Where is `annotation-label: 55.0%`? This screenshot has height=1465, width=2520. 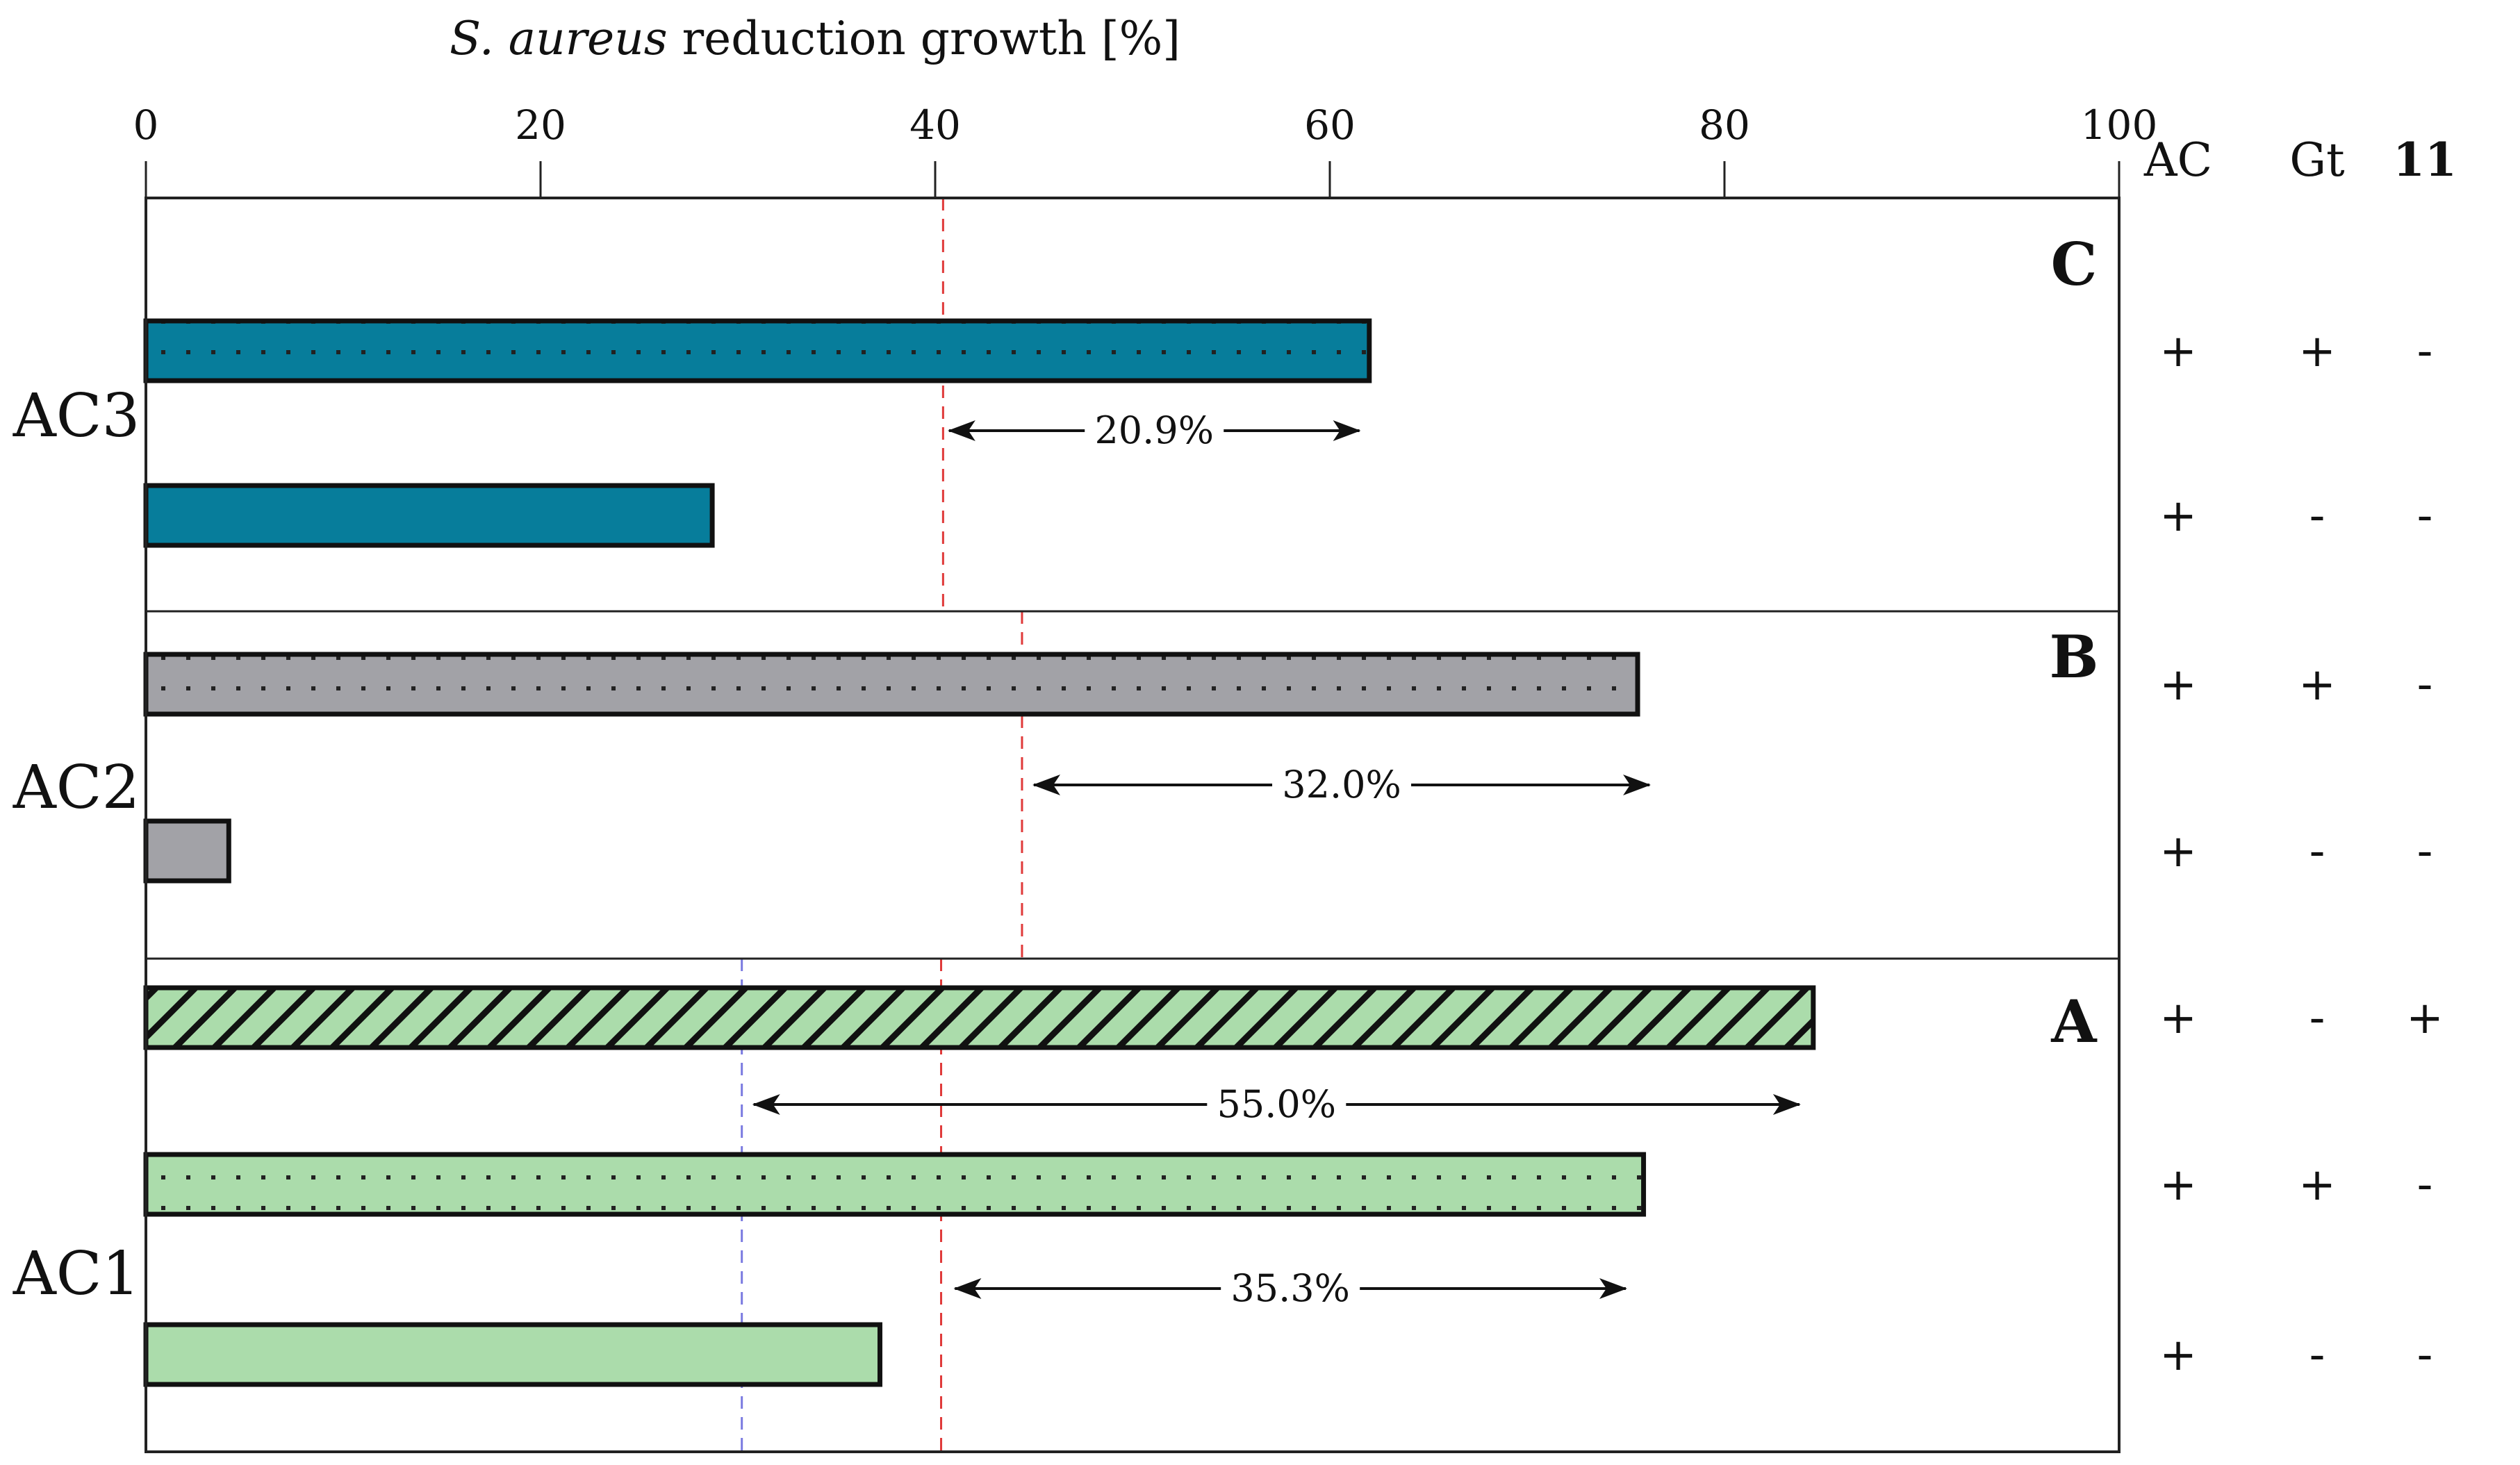 annotation-label: 55.0% is located at coordinates (1277, 1104).